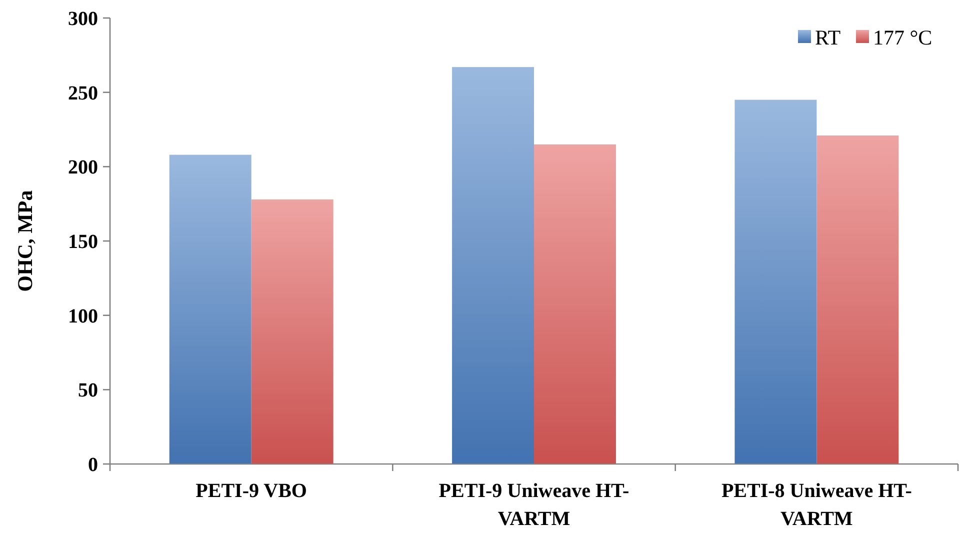 Image resolution: width=966 pixels, height=539 pixels. I want to click on x-tick-label: PETI-8 Uniweave HT-VARTM, so click(816, 505).